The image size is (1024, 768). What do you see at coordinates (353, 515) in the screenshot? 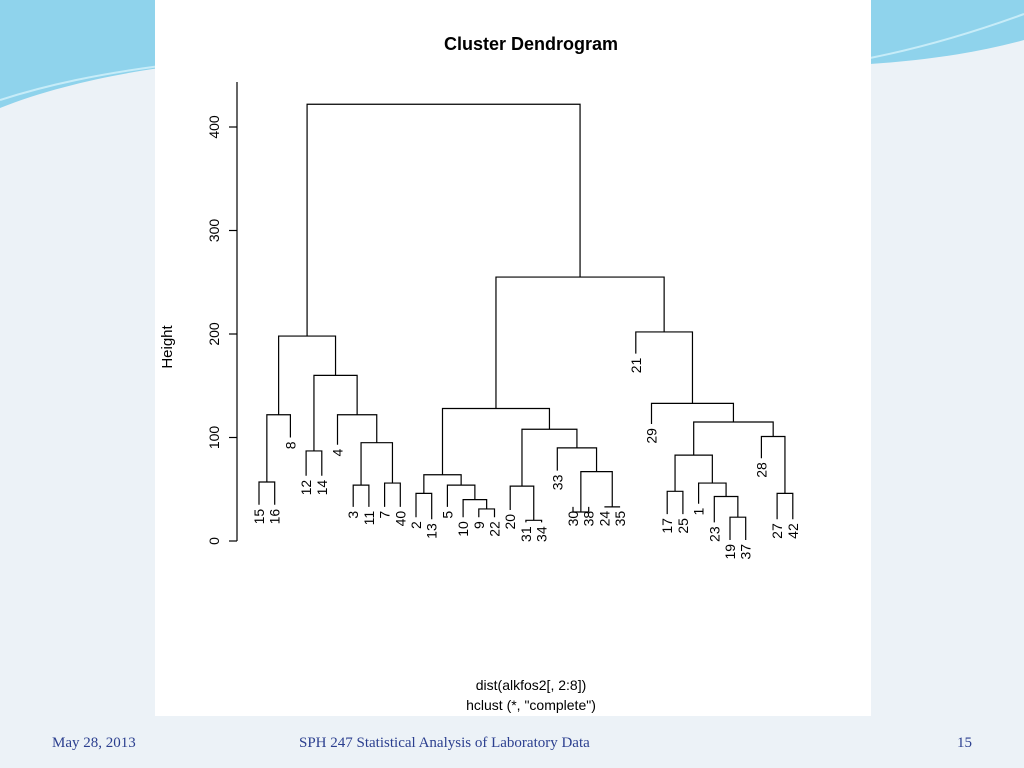
I see `leaf-label: 3` at bounding box center [353, 515].